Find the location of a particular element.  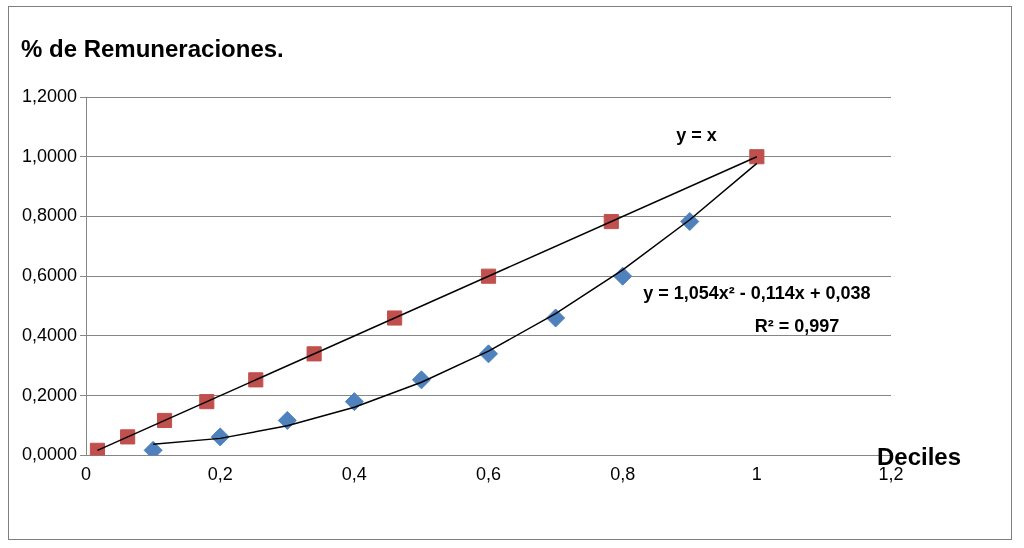

x-tick-label: 0,2 is located at coordinates (220, 474).